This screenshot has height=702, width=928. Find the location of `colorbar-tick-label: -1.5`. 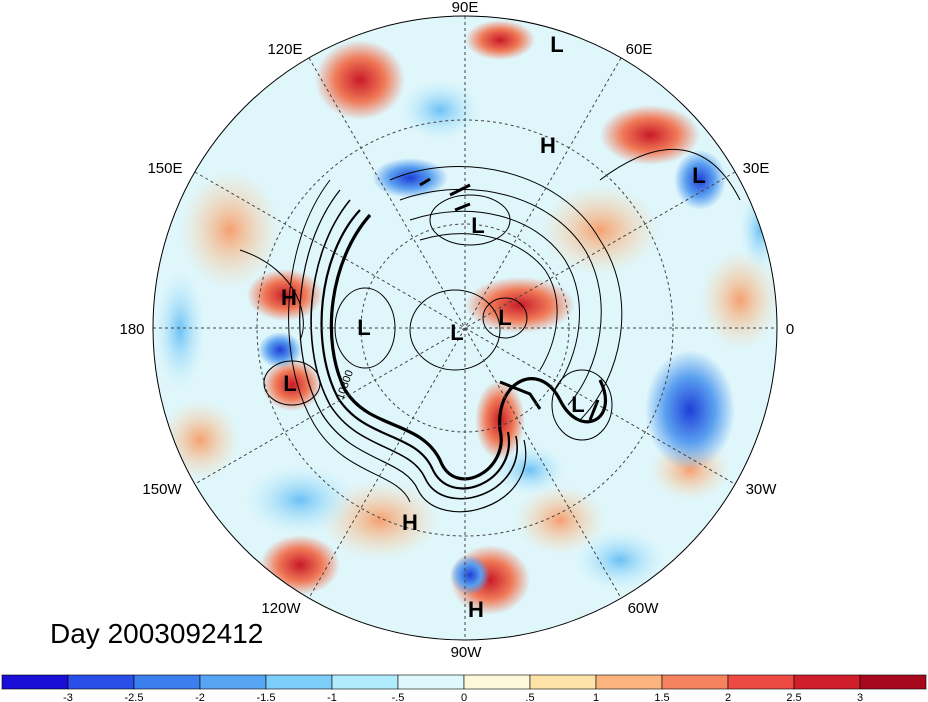

colorbar-tick-label: -1.5 is located at coordinates (266, 697).